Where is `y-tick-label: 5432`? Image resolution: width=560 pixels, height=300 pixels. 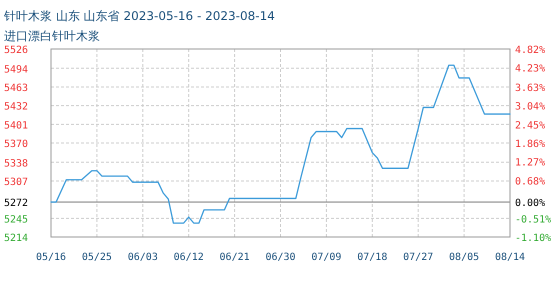
y-tick-label: 5432 is located at coordinates (16, 107).